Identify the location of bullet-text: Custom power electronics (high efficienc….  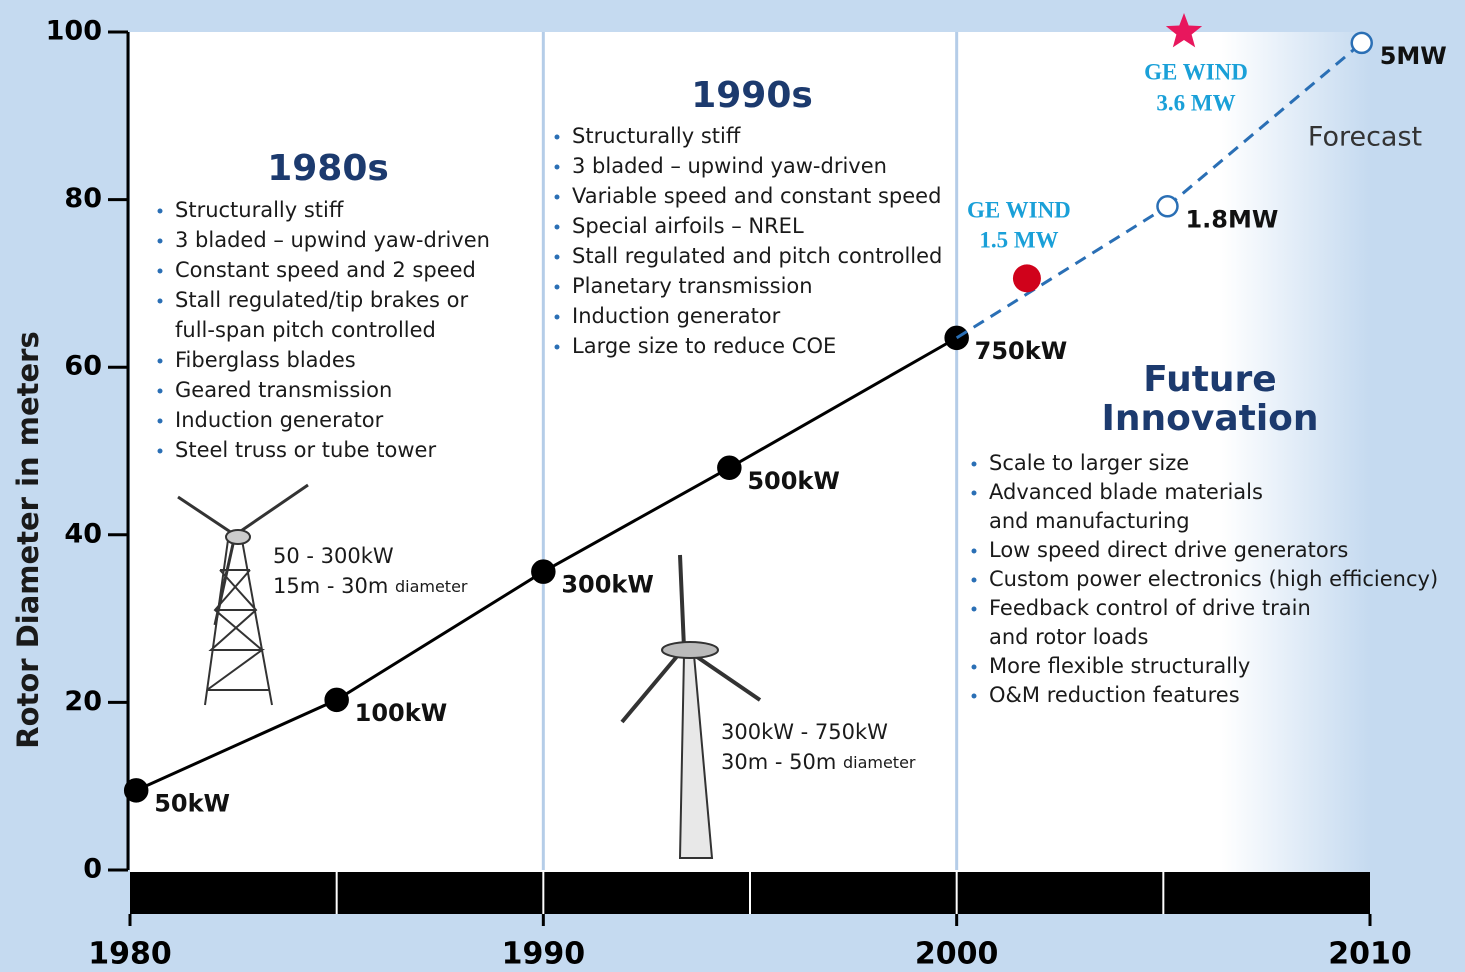
(1213, 579).